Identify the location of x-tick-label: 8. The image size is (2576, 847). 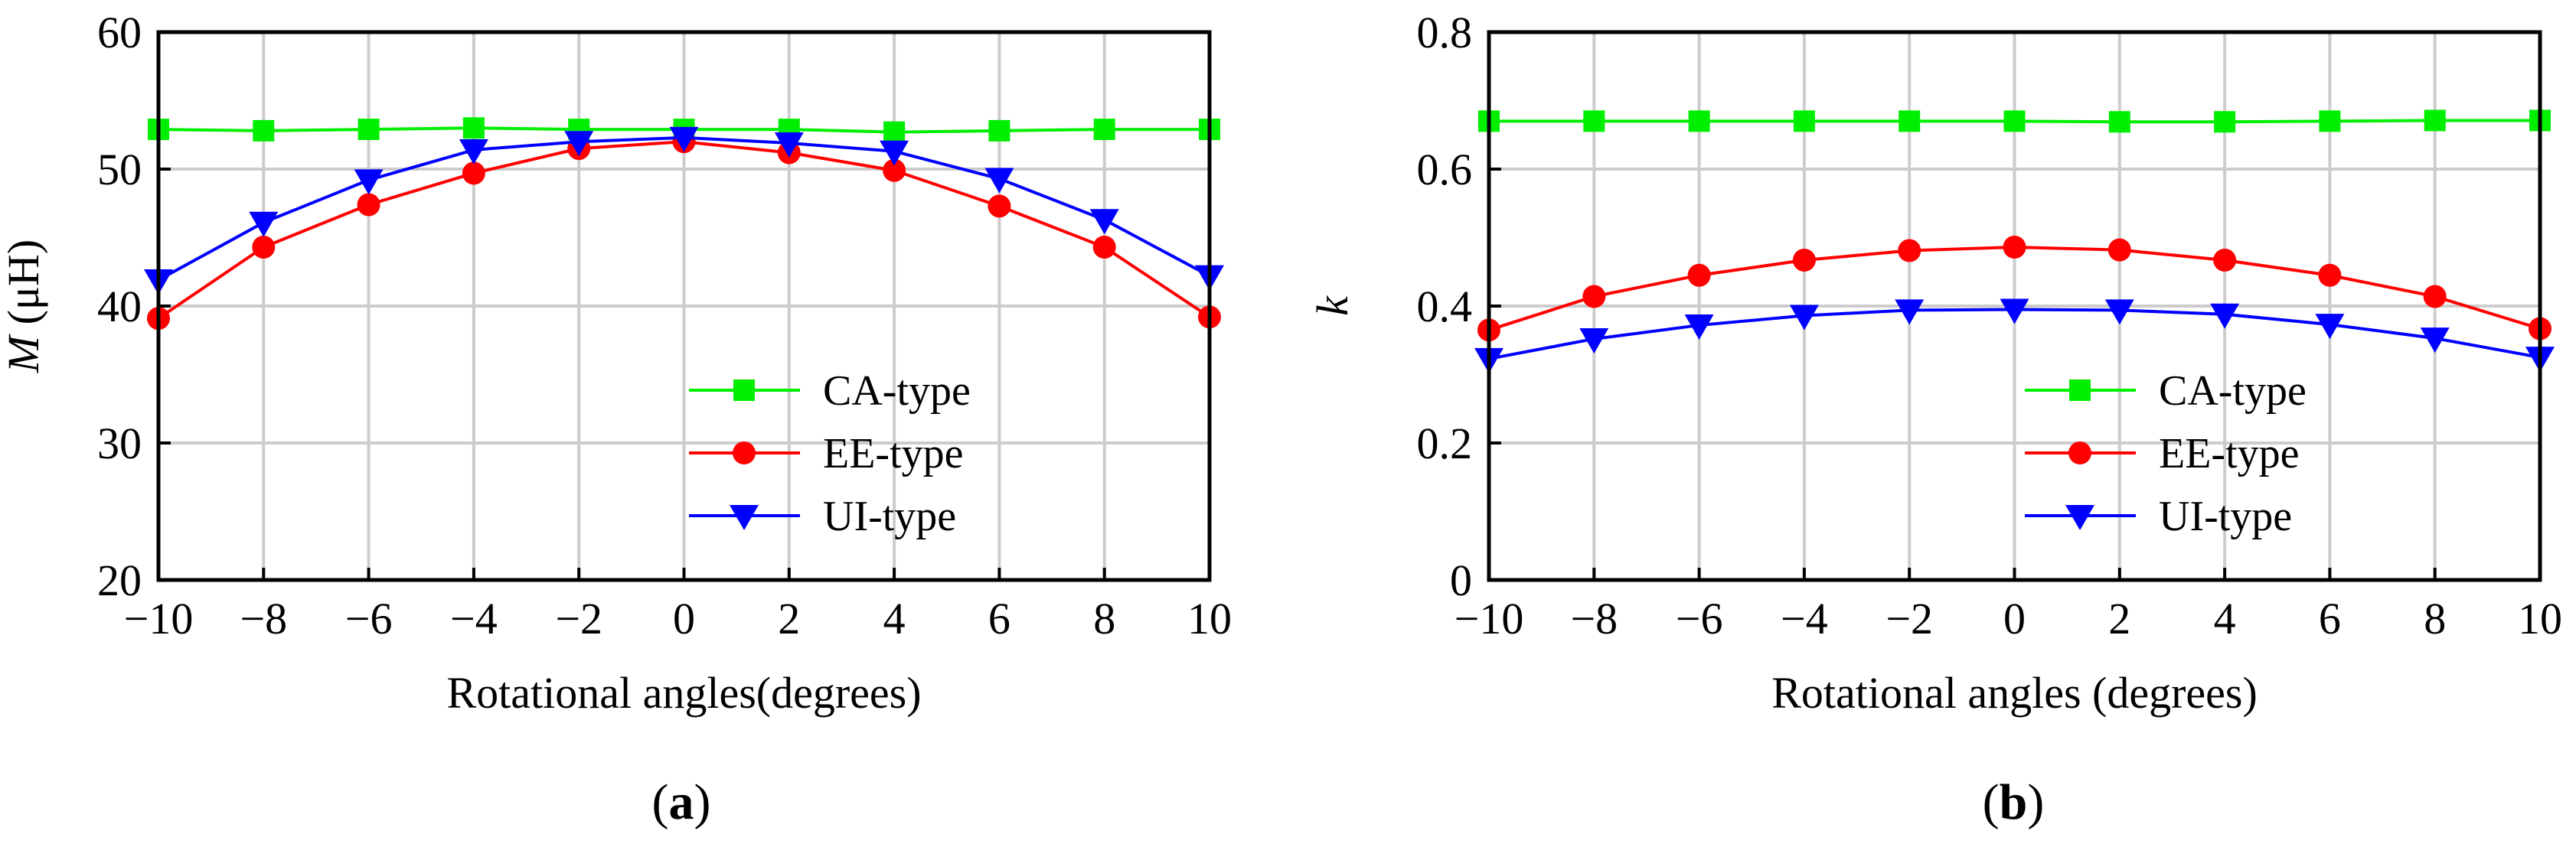
(2435, 618).